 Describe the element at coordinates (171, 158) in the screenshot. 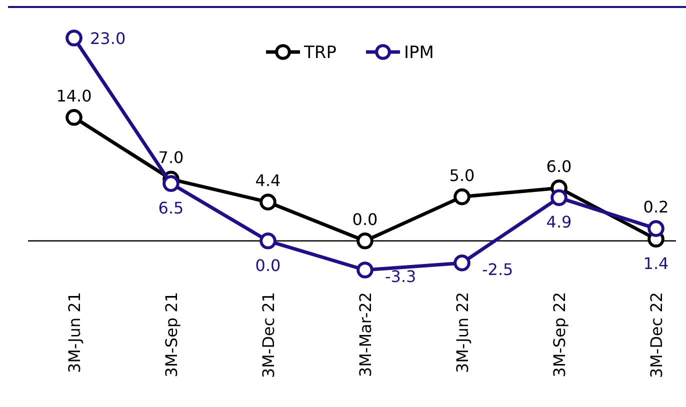

I see `data-label: 7.0` at that location.